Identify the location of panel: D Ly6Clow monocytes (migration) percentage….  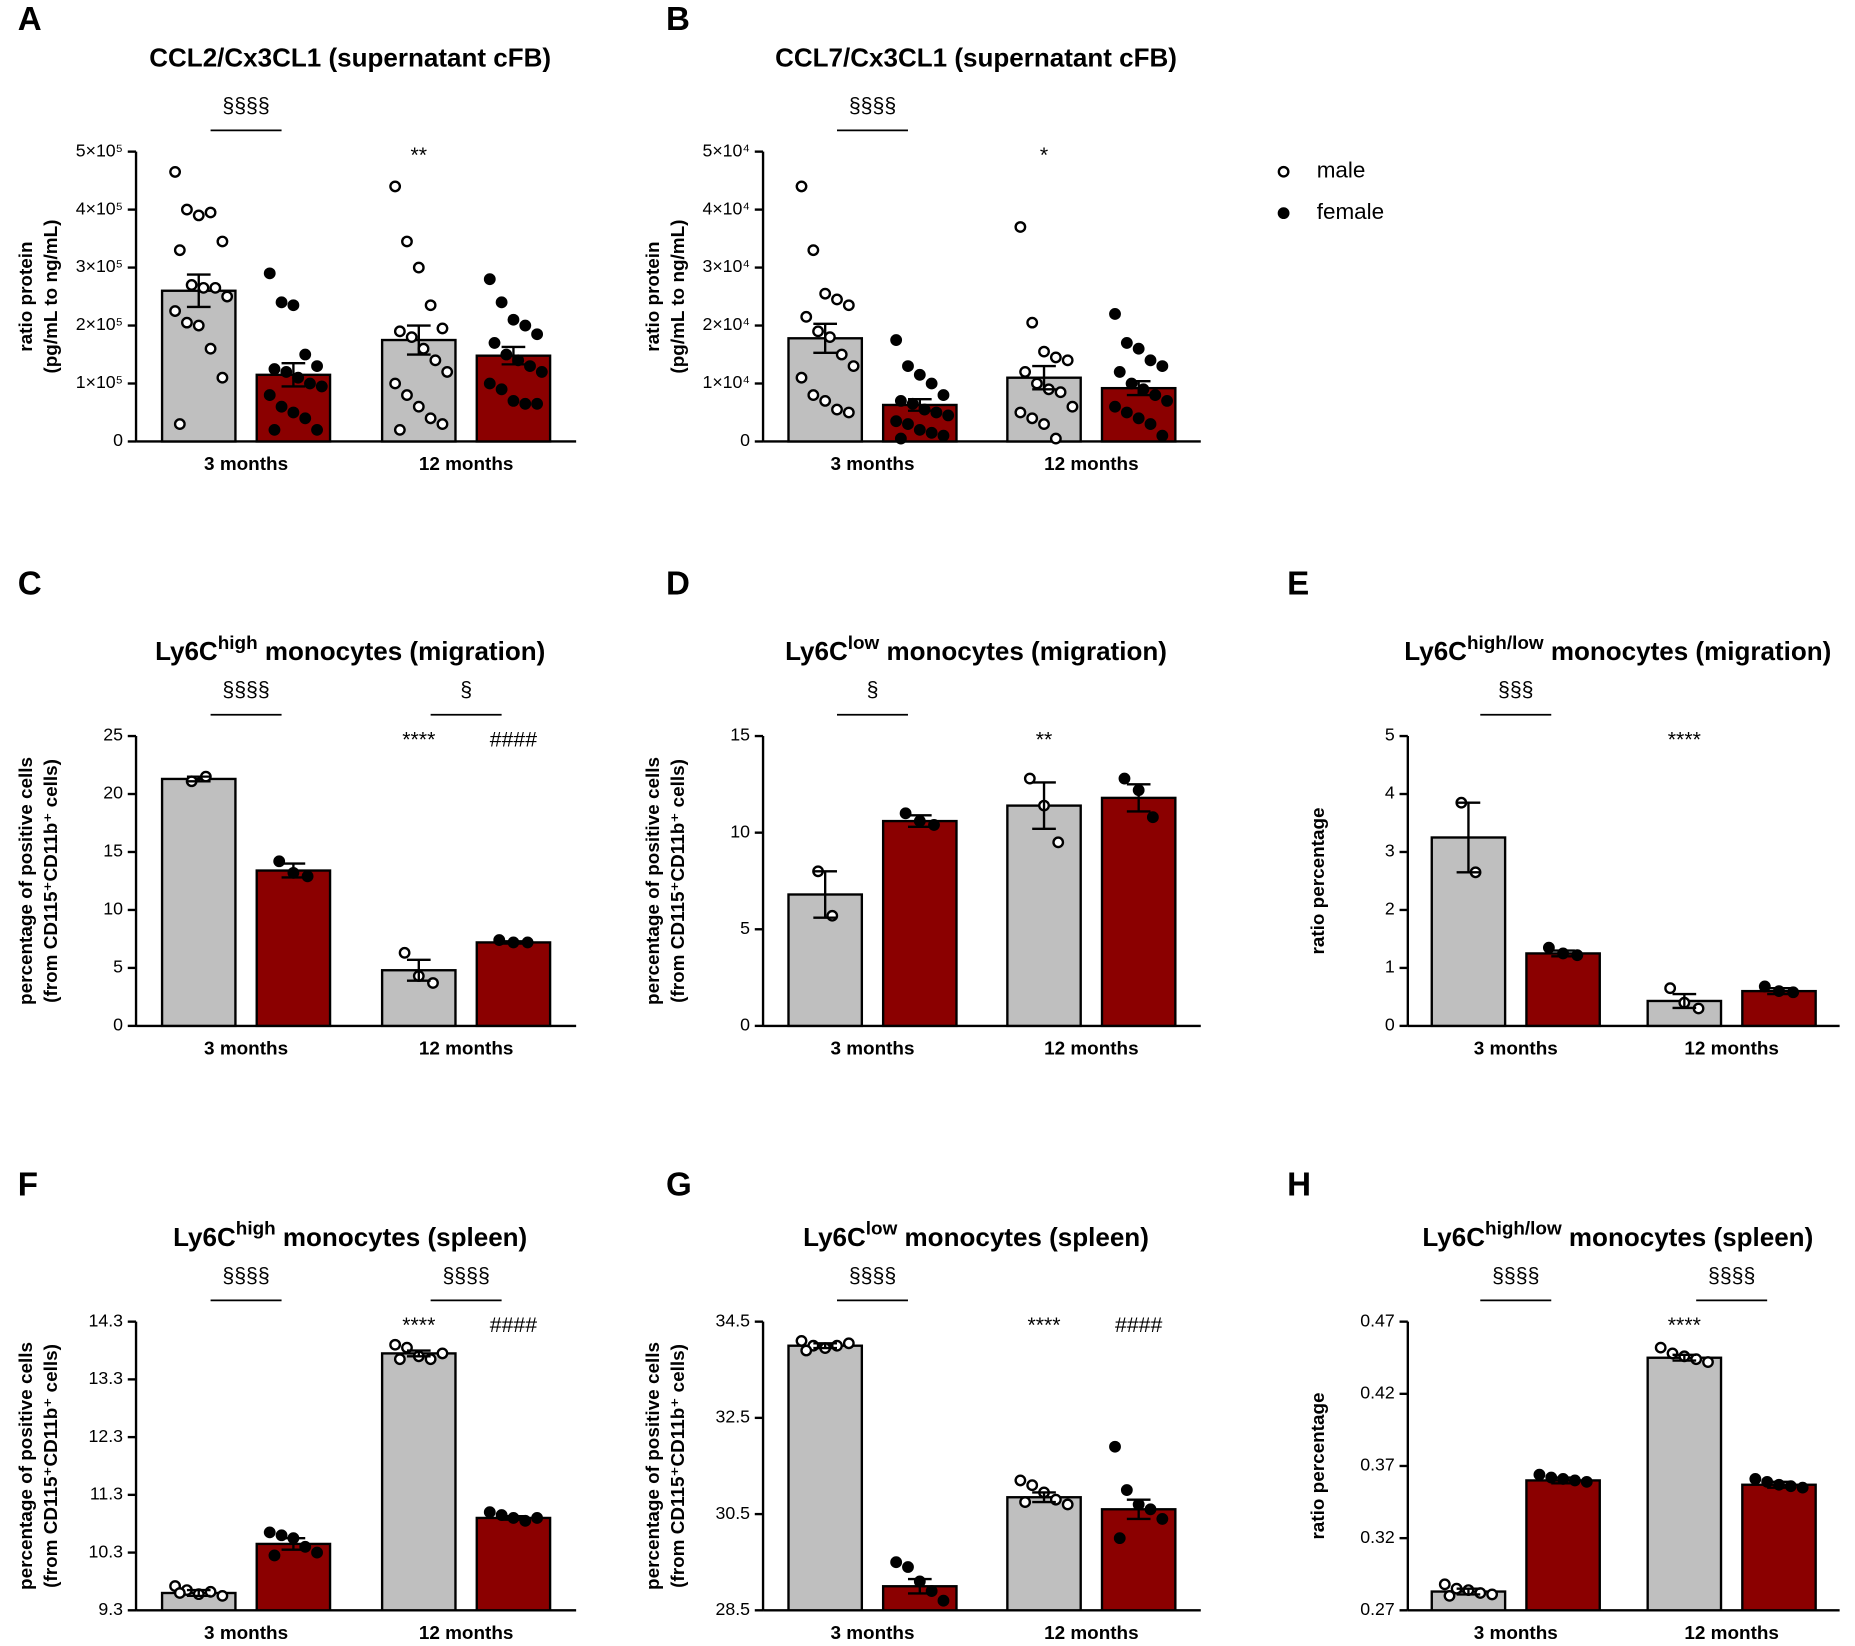
(922, 813).